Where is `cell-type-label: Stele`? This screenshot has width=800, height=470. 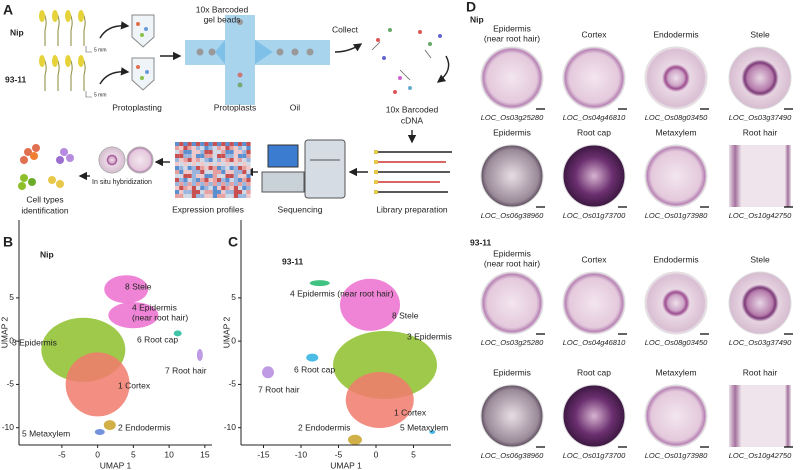
cell-type-label: Stele is located at coordinates (760, 34).